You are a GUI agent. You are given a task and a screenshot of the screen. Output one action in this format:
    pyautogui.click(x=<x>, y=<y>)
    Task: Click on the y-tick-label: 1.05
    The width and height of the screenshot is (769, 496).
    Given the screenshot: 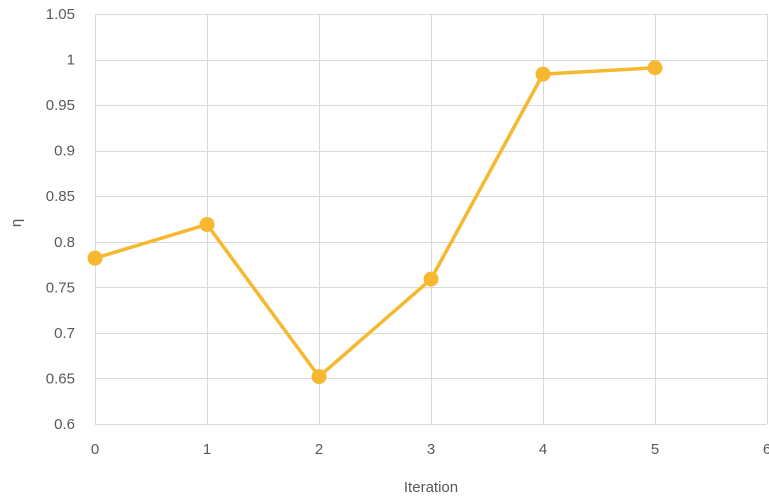 What is the action you would take?
    pyautogui.click(x=60, y=14)
    